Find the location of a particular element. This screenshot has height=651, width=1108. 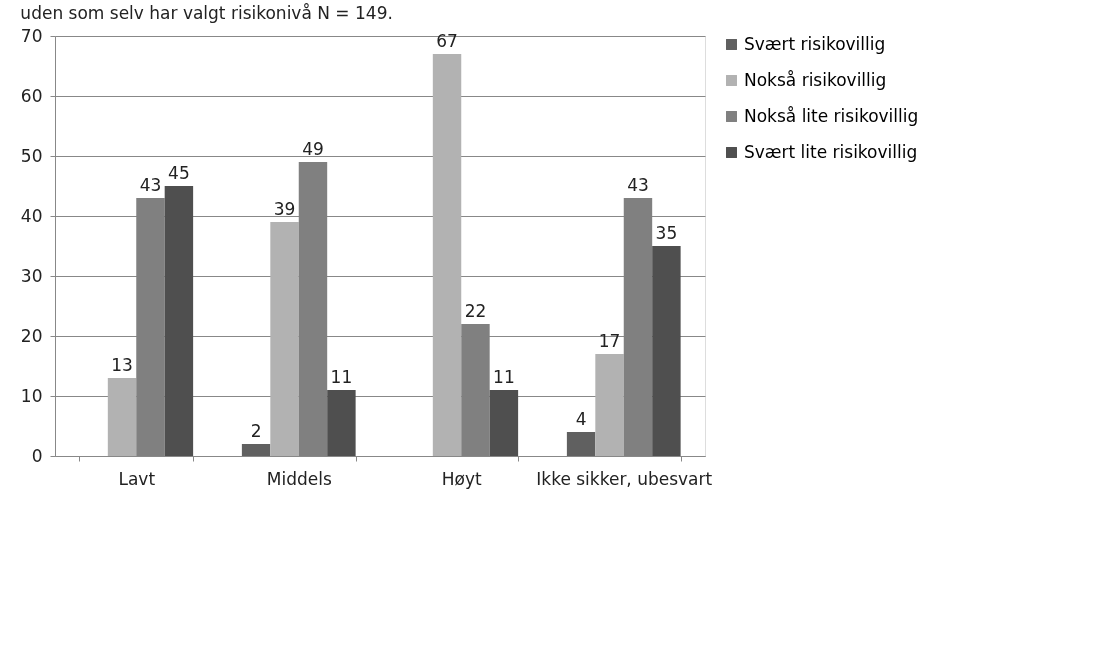

legend-label: Svært lite risikovillig is located at coordinates (831, 151).